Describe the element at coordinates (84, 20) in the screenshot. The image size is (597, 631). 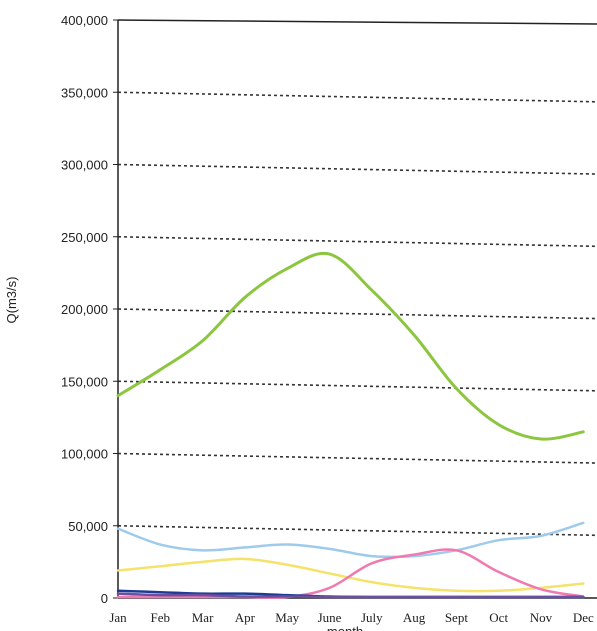
I see `y-tick-label: 400,000` at that location.